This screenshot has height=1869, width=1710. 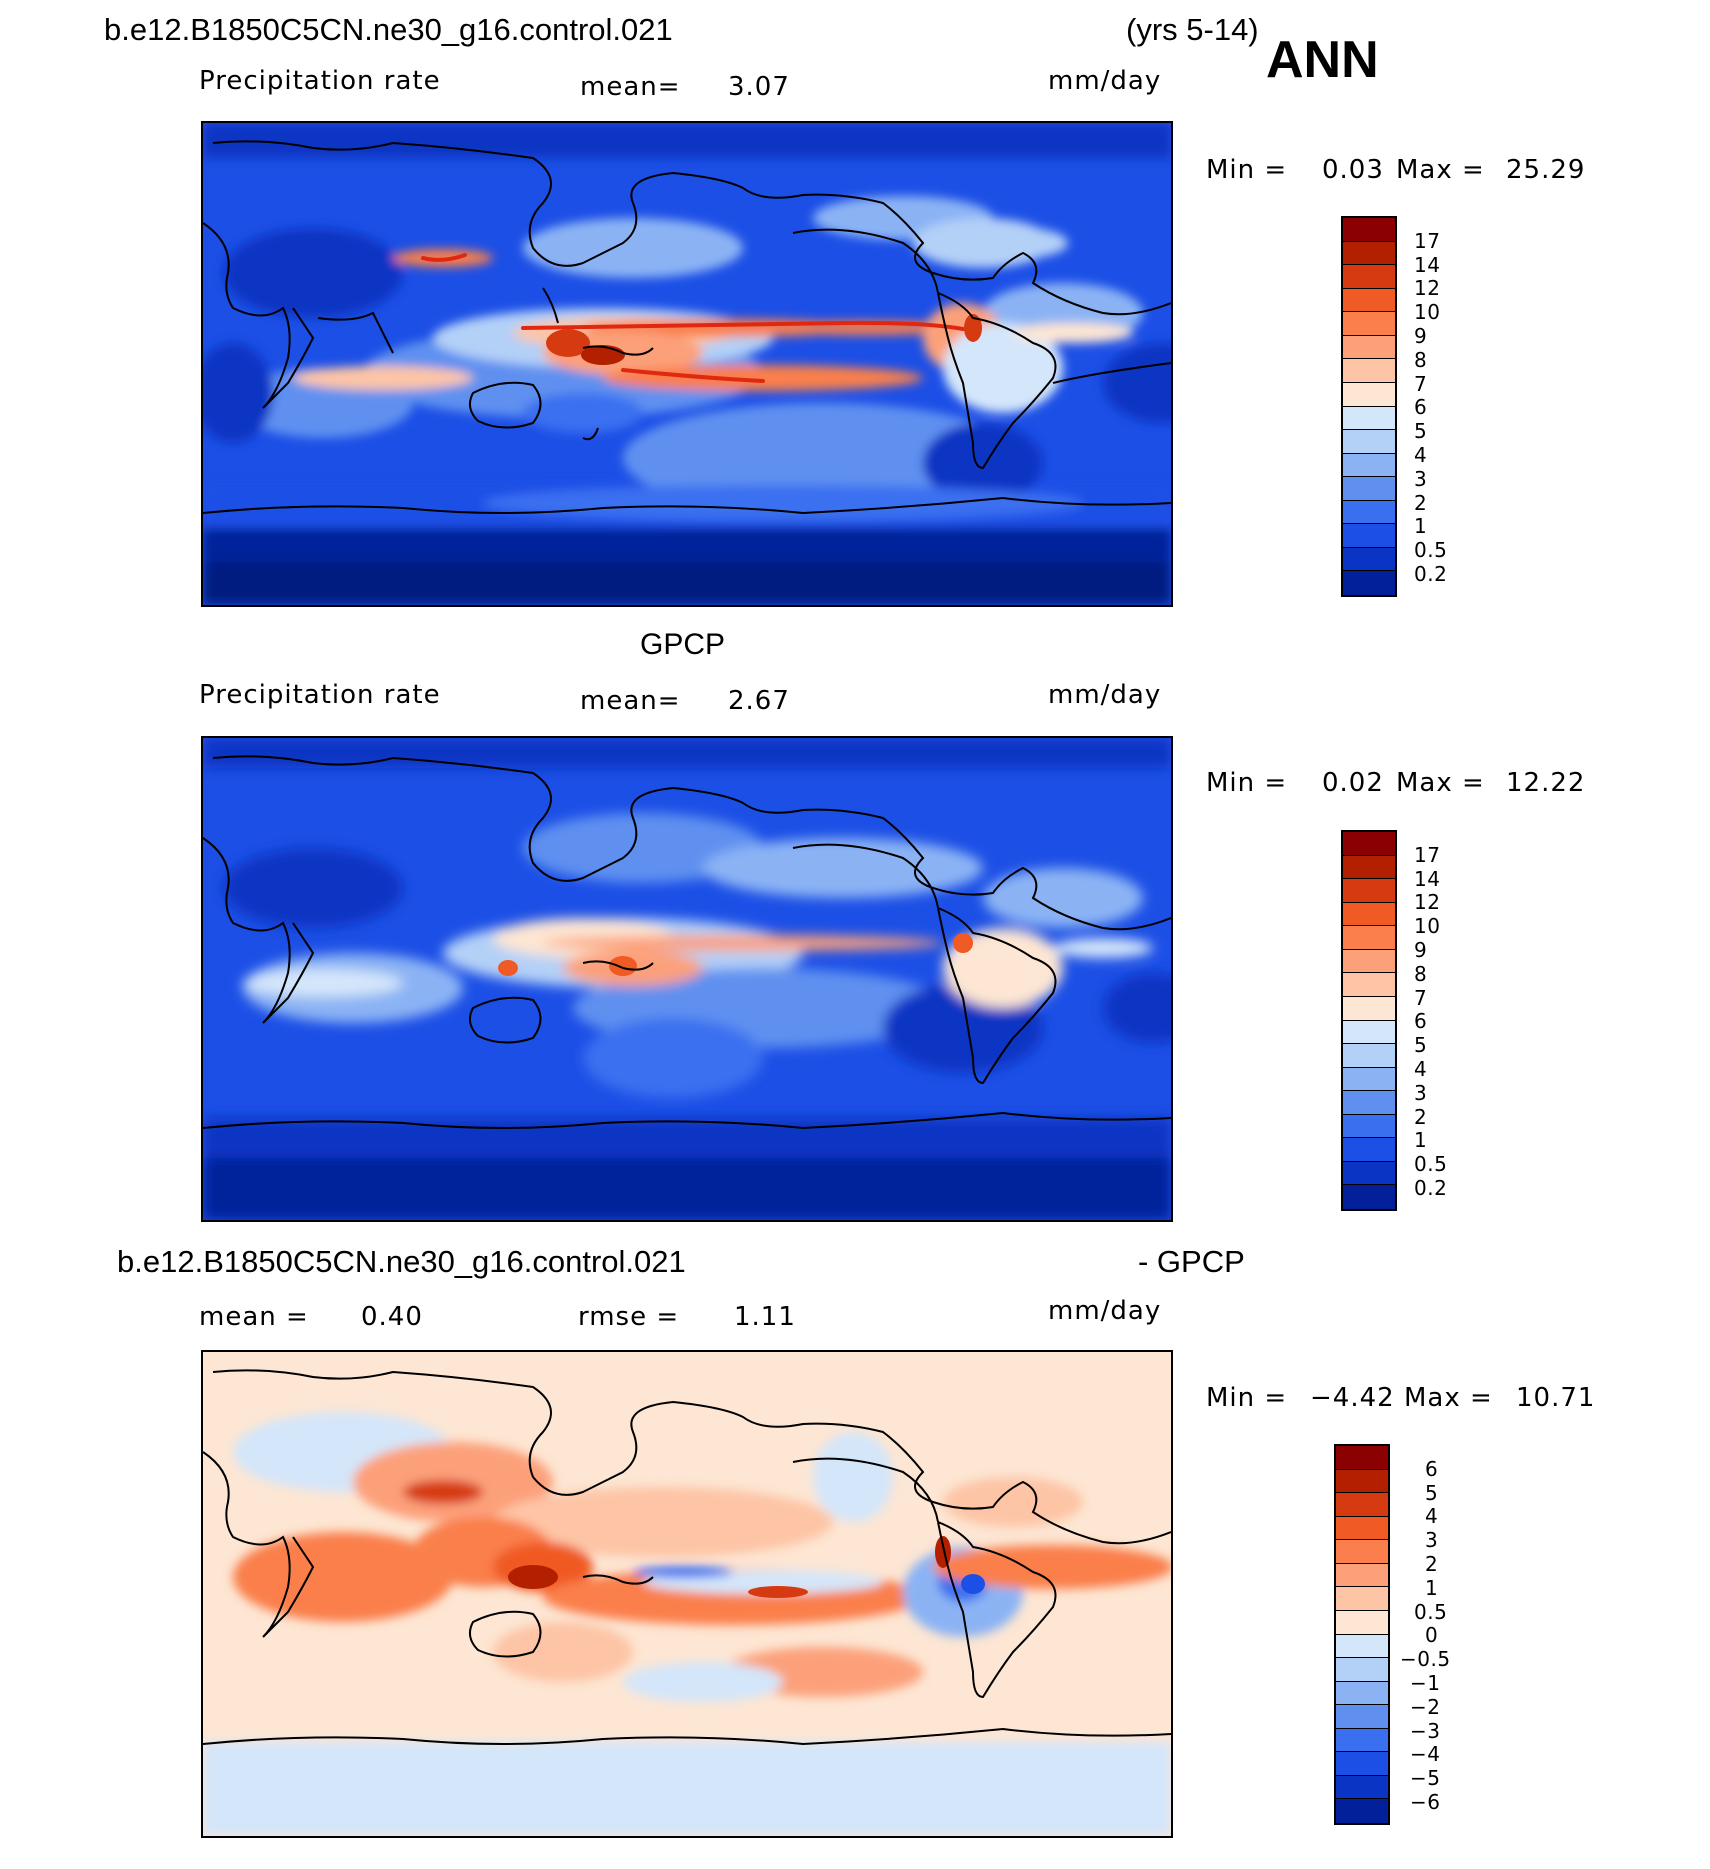 What do you see at coordinates (687, 364) in the screenshot?
I see `model-precip-map` at bounding box center [687, 364].